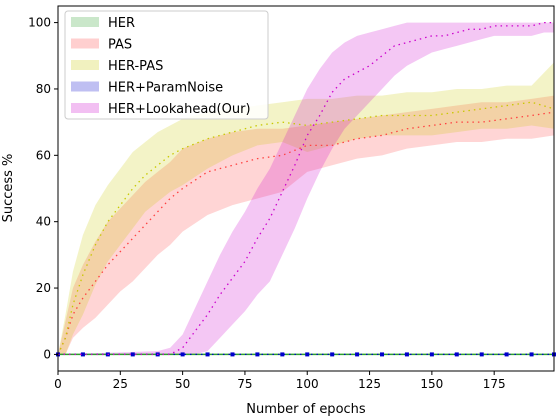  Describe the element at coordinates (120, 45) in the screenshot. I see `legend-label-pas: PAS` at that location.